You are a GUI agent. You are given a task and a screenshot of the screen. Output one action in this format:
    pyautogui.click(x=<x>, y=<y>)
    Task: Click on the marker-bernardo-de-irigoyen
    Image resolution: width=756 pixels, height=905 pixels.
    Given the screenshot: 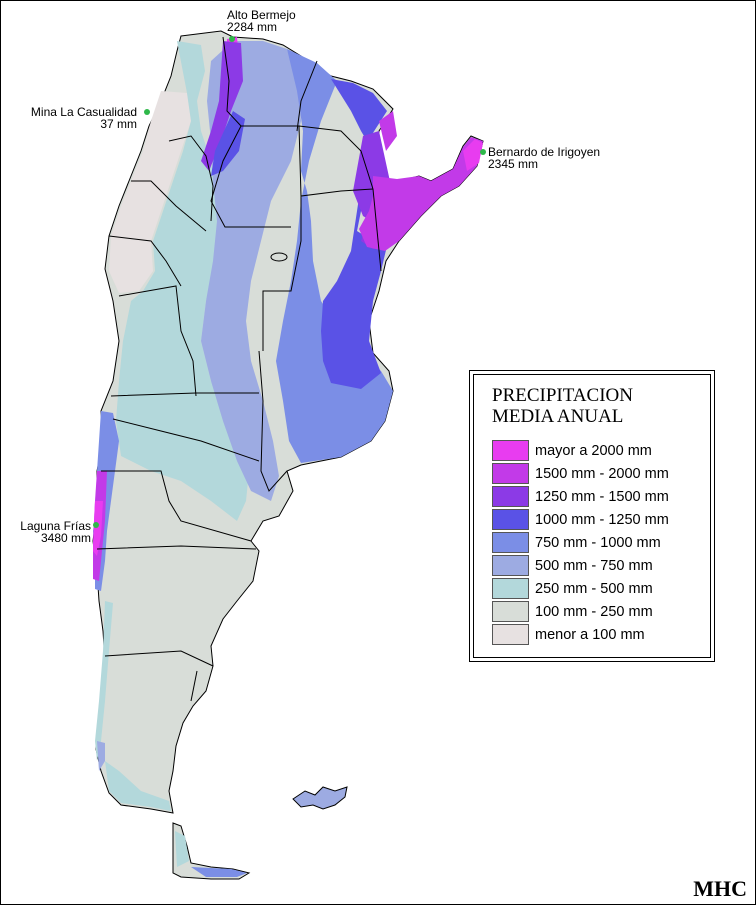 What is the action you would take?
    pyautogui.click(x=483, y=152)
    